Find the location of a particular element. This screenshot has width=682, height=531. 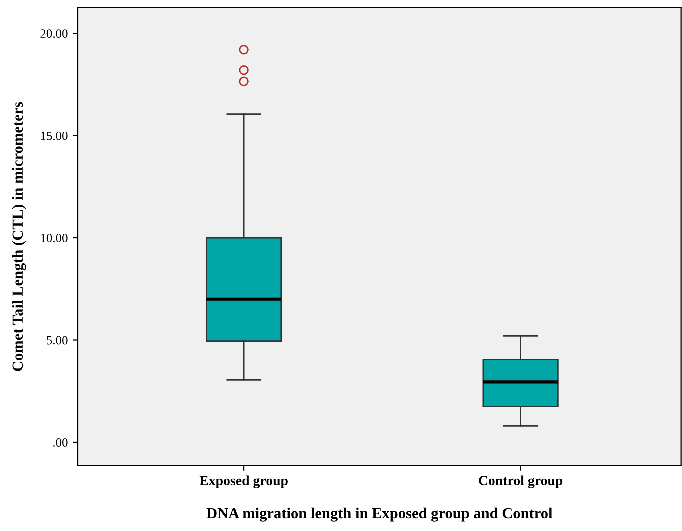

y-tick-label: 10.00 is located at coordinates (54, 238).